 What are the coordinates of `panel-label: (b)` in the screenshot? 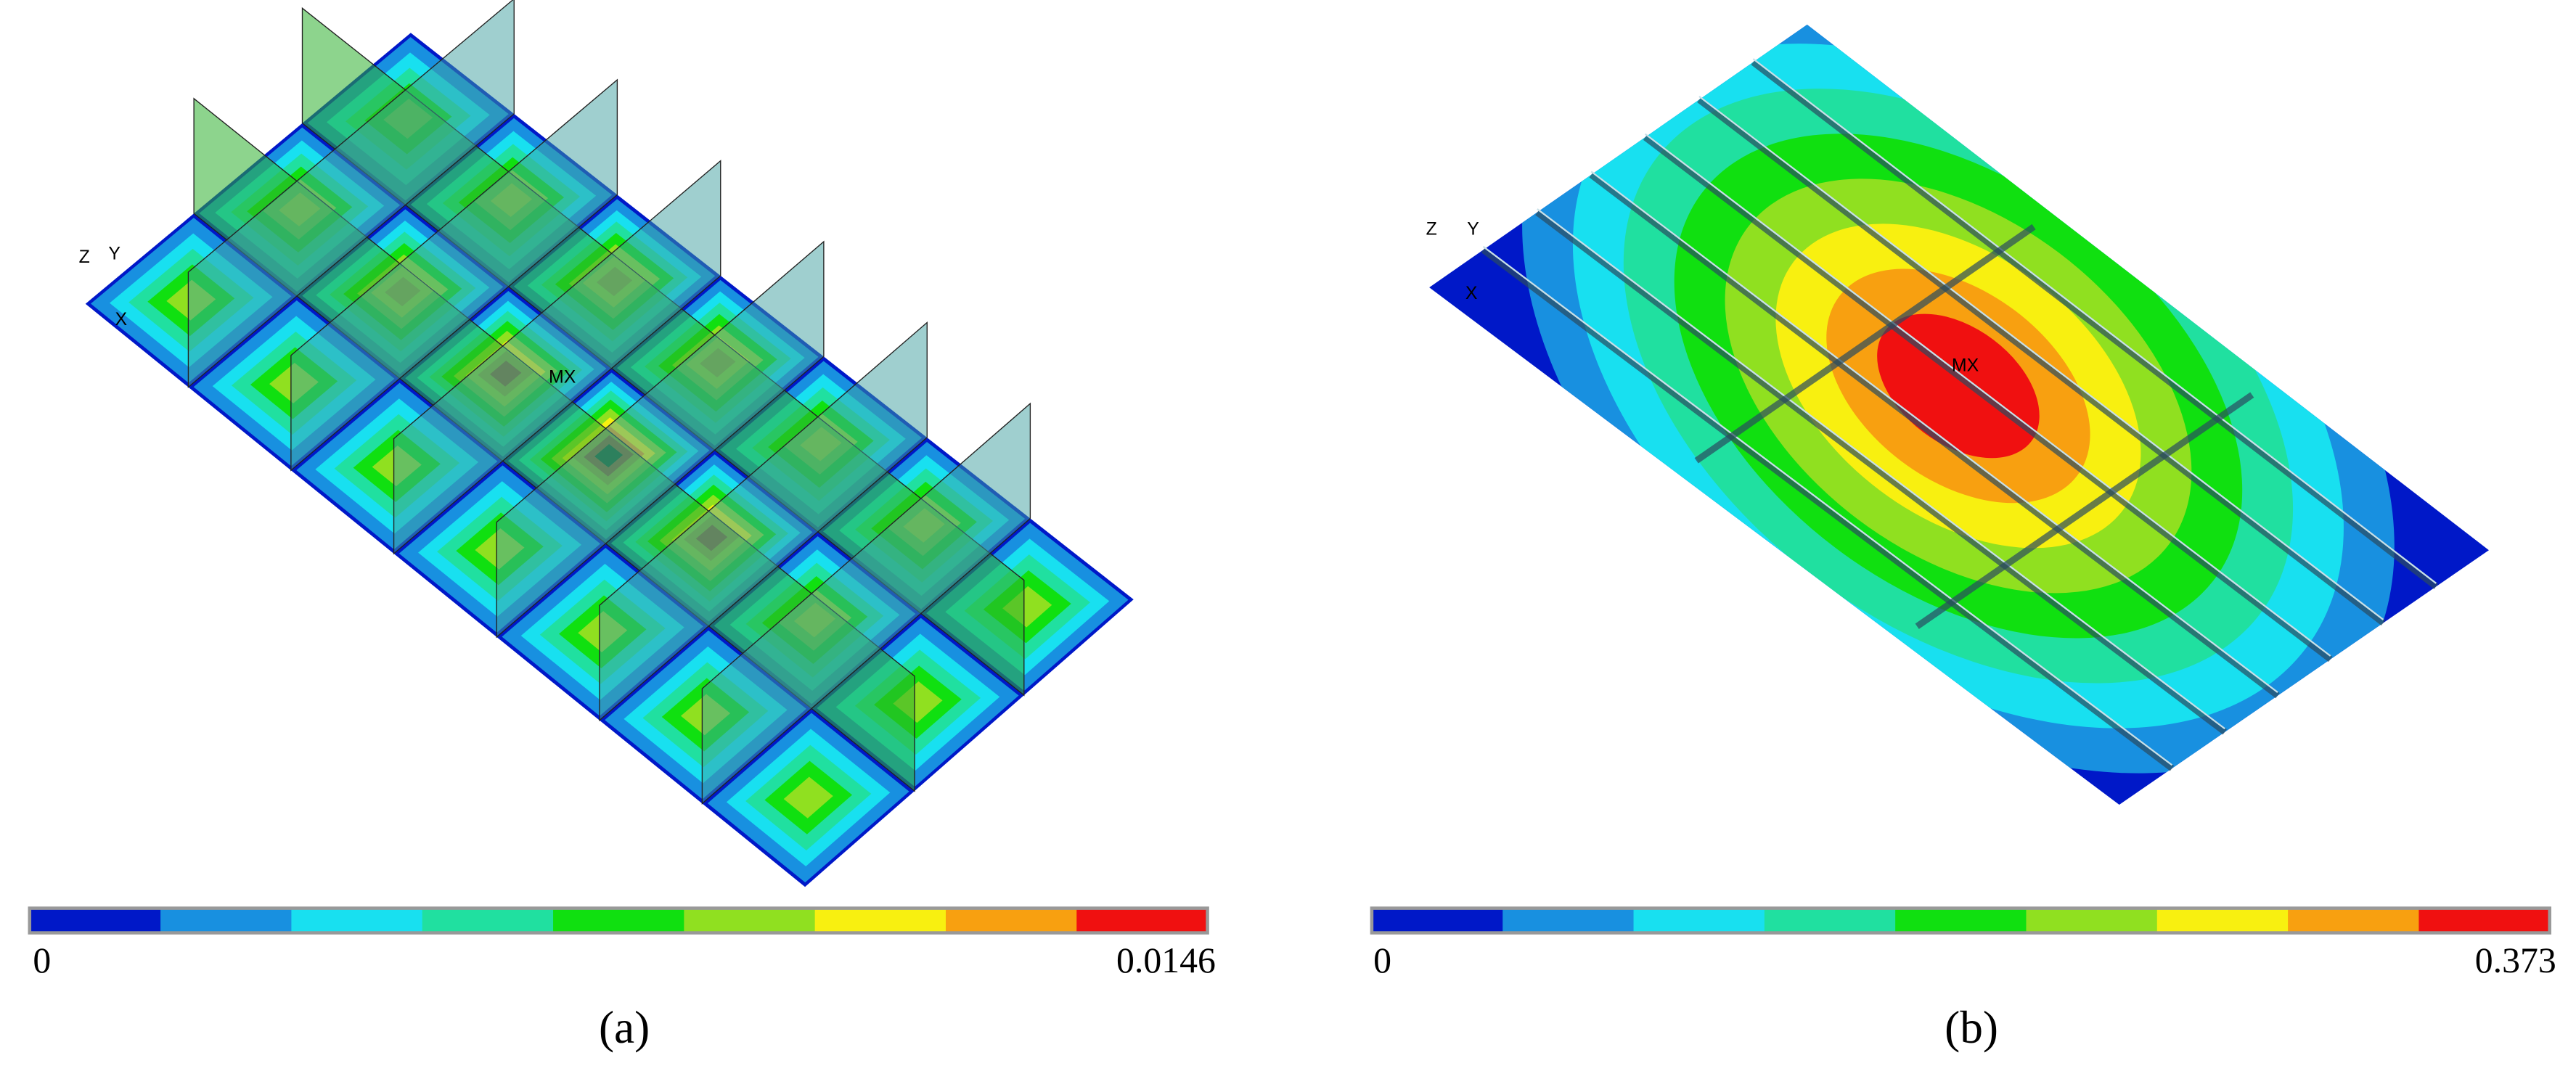 It's located at (1972, 1027).